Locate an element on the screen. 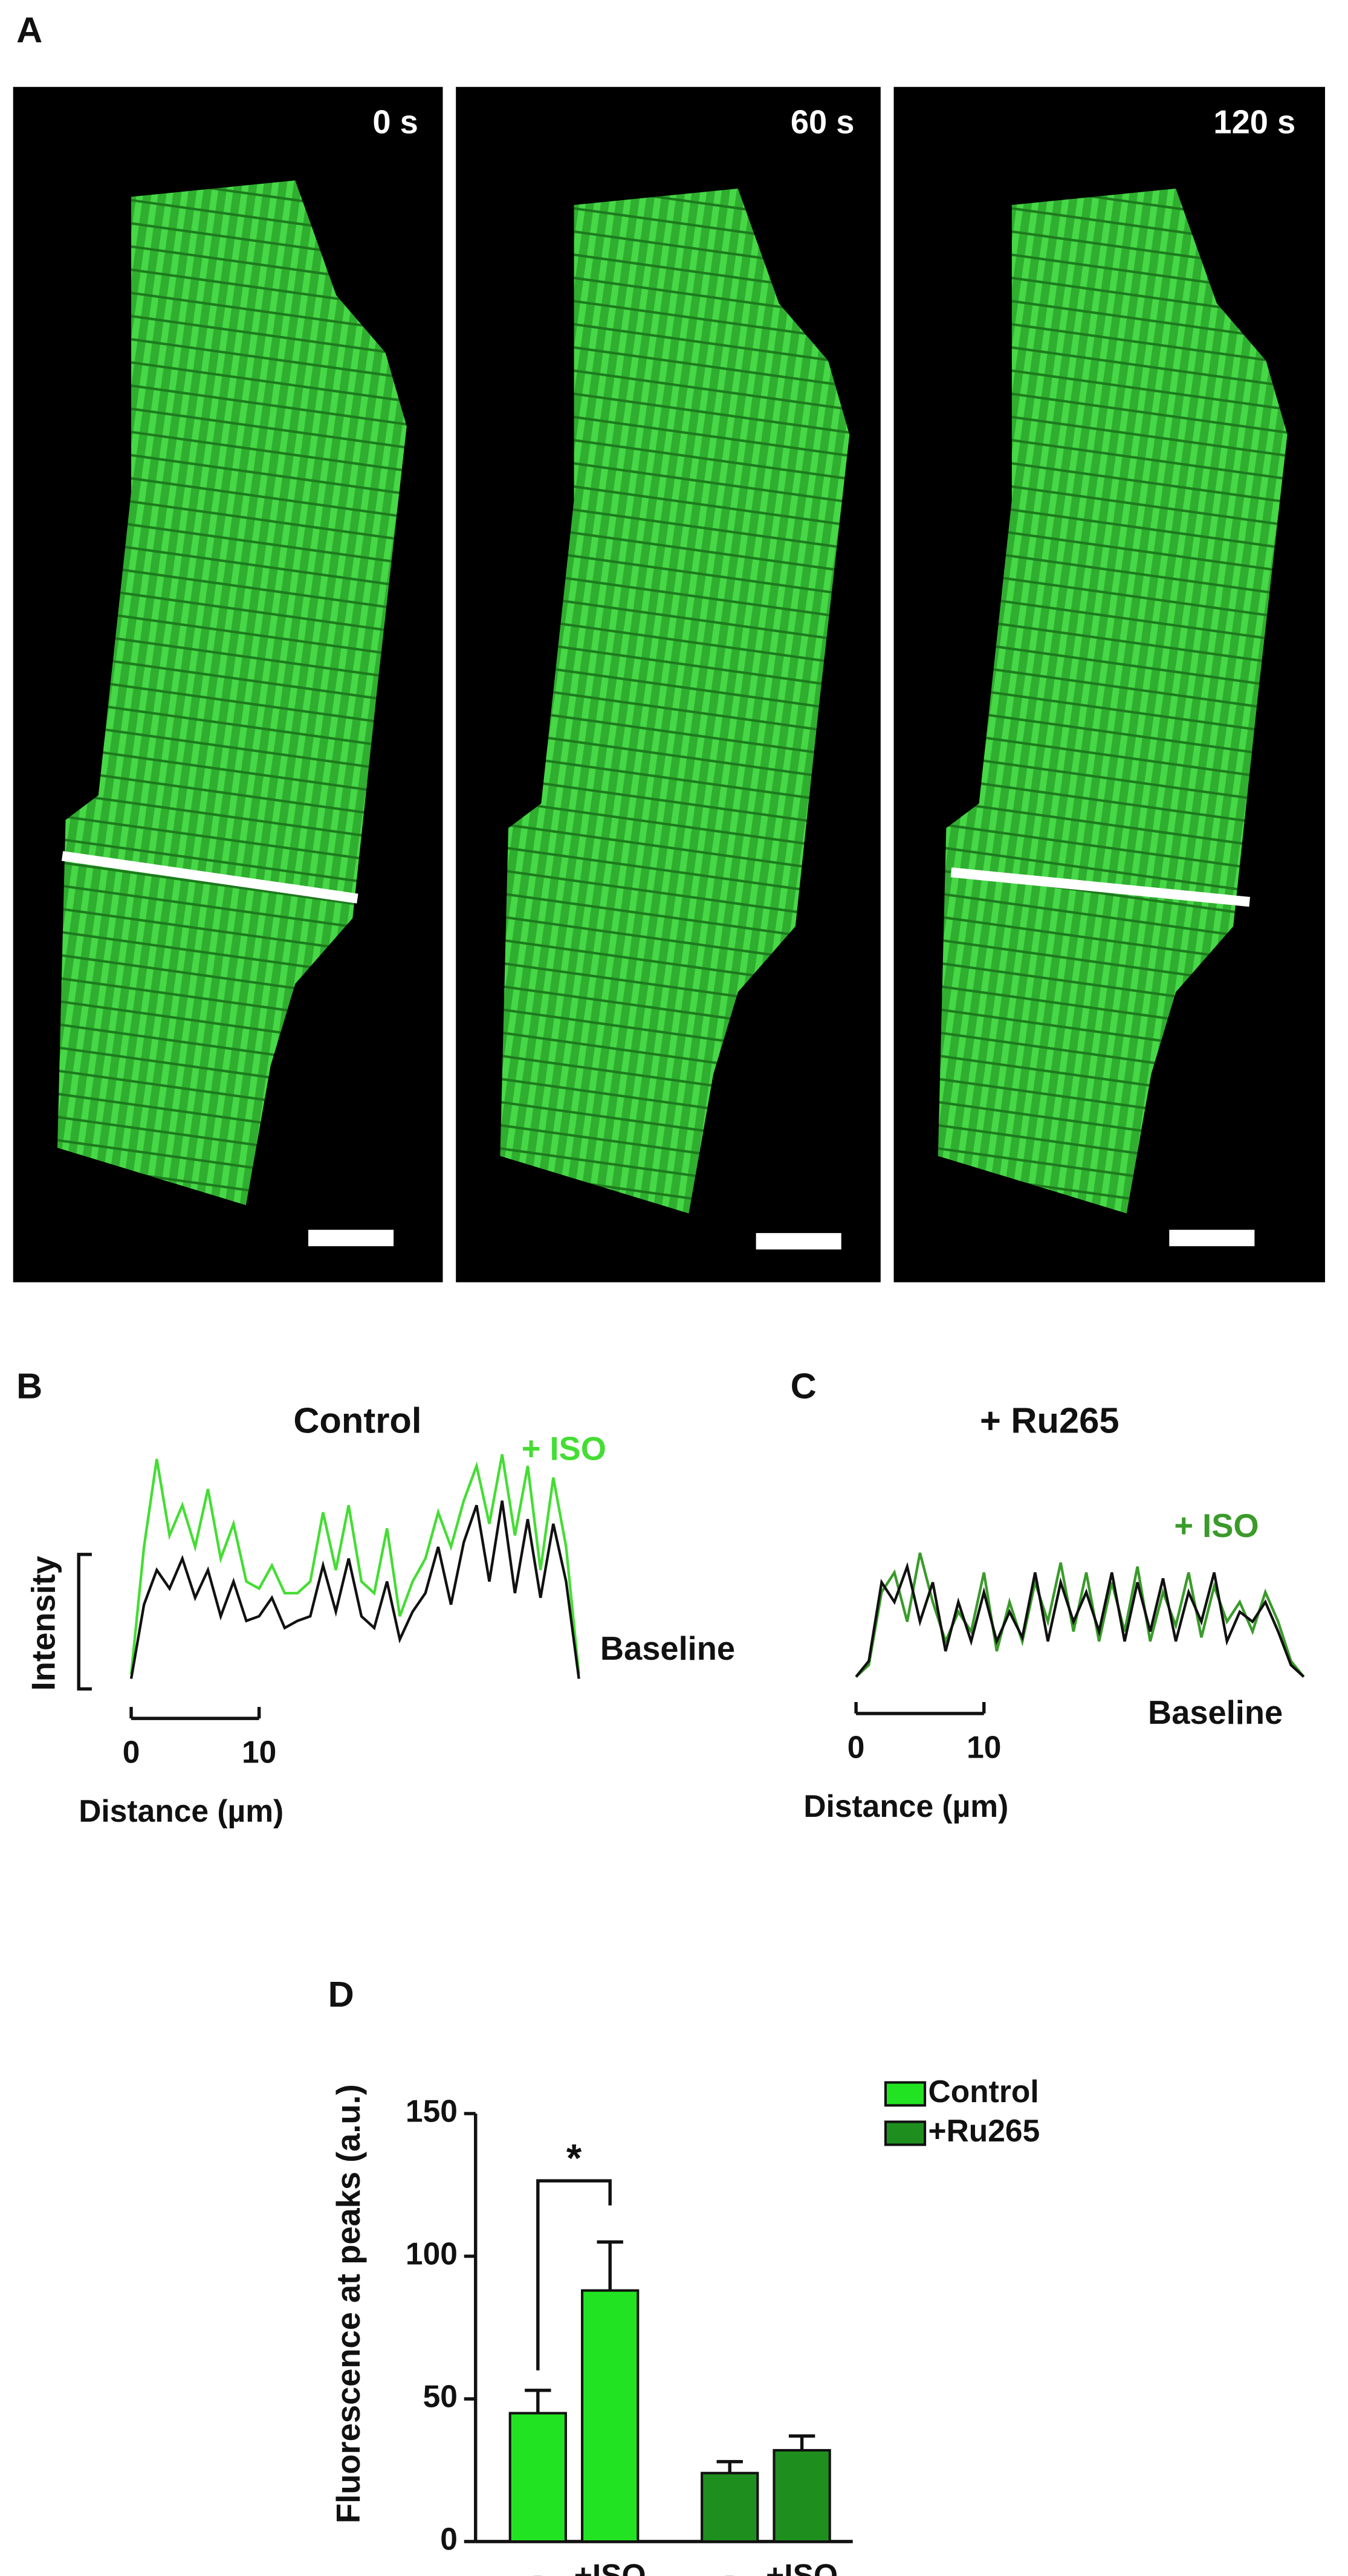  micrograph: 60 s is located at coordinates (668, 684).